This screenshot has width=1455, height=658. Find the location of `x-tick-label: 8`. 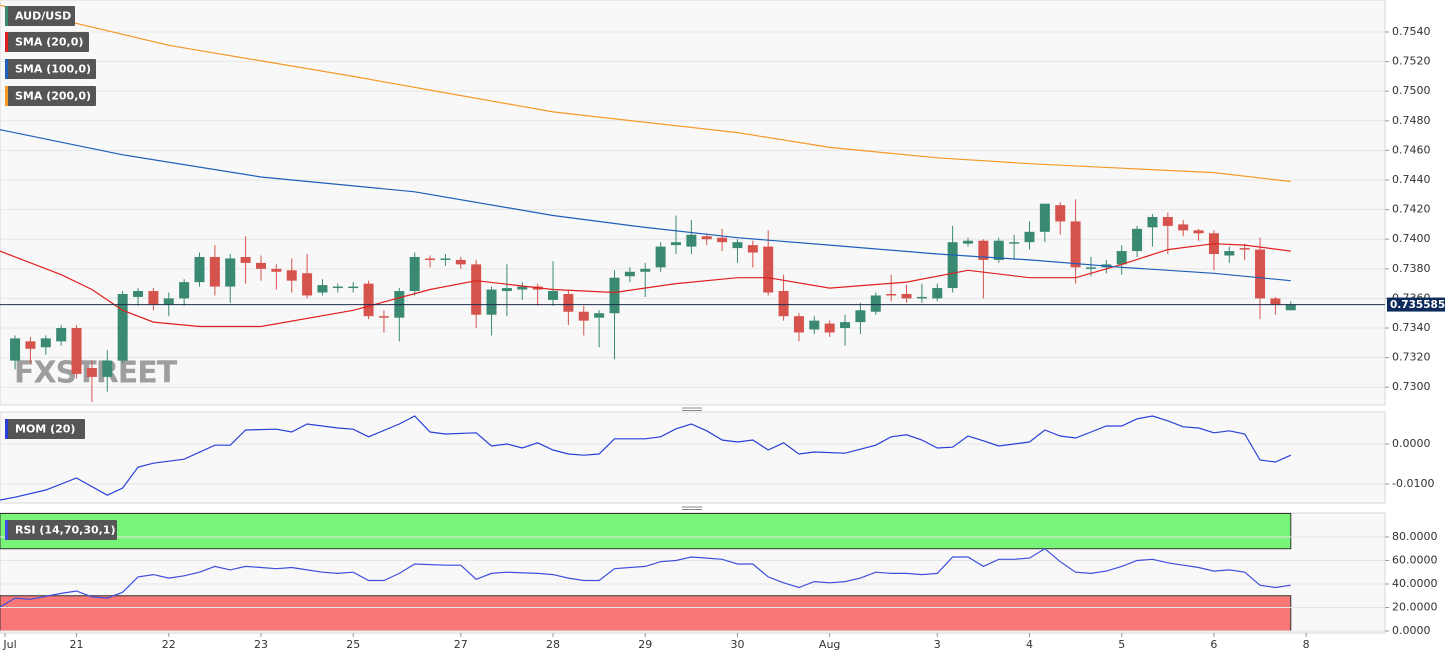

x-tick-label: 8 is located at coordinates (1306, 644).